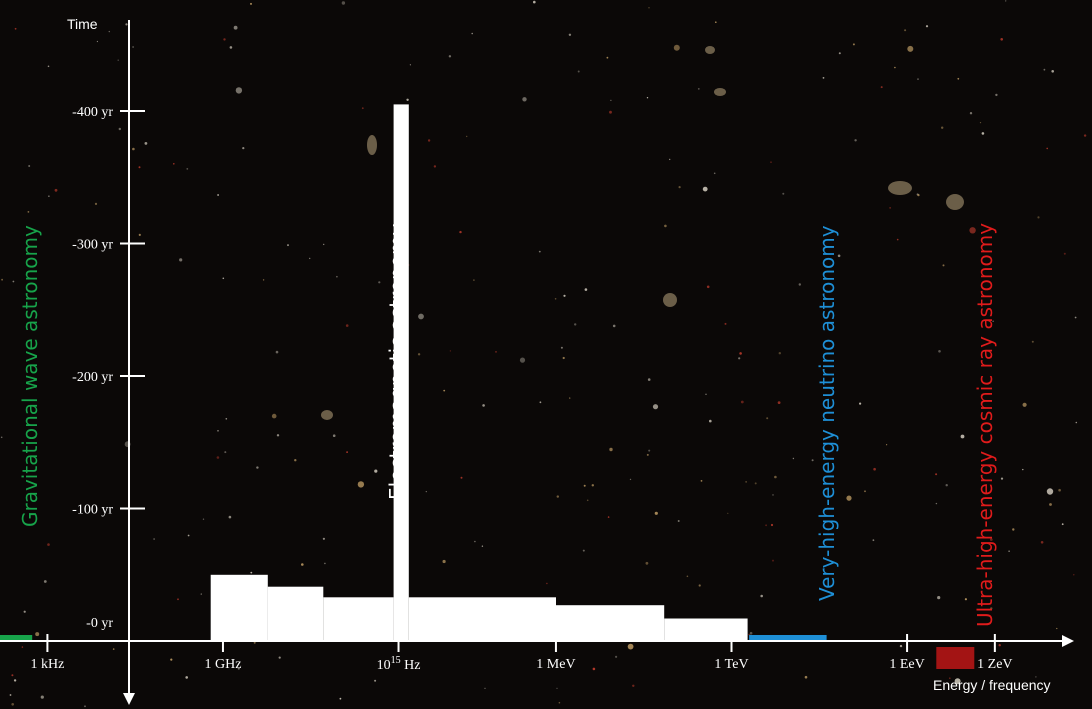 Image resolution: width=1092 pixels, height=709 pixels. Describe the element at coordinates (827, 515) in the screenshot. I see `nu-label-part1: Very-high-energy` at that location.